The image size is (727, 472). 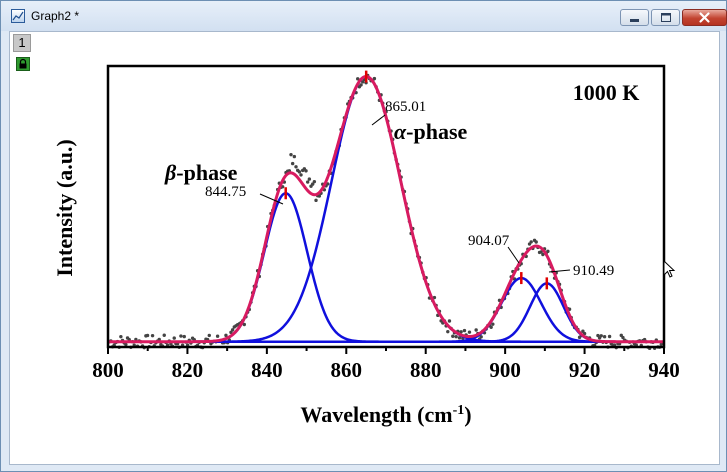 I want to click on peak-label-910: 910.49, so click(x=581, y=271).